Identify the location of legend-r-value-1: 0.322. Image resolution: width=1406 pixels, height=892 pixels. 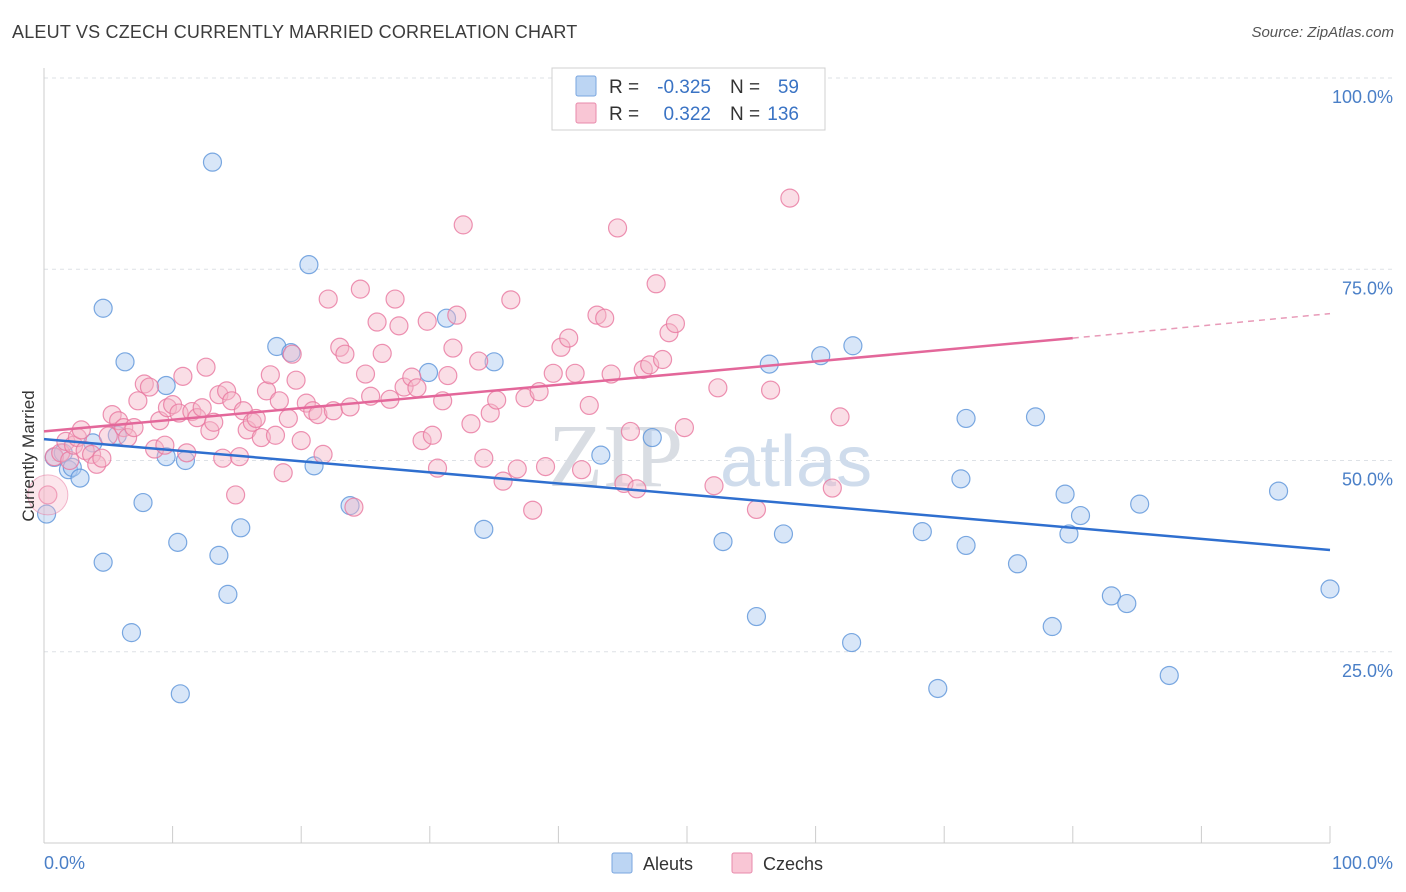
(687, 114).